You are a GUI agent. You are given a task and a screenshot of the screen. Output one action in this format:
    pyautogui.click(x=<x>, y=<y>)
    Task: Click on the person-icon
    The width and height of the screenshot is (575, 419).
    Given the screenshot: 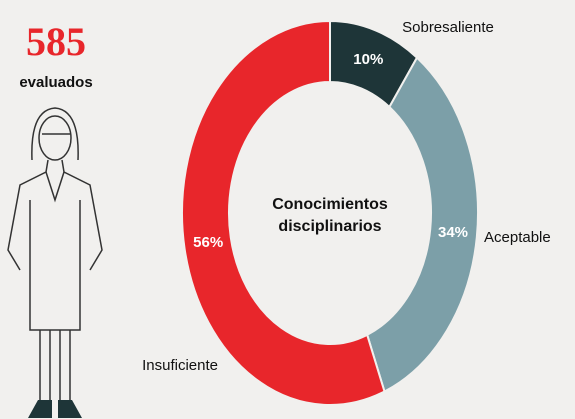 What is the action you would take?
    pyautogui.click(x=55, y=253)
    